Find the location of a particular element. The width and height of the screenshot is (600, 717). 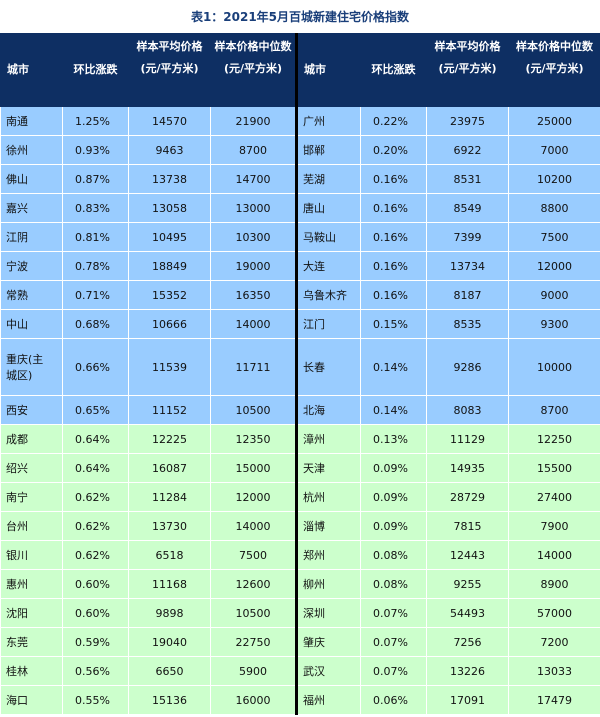

cell-change: 0.64% is located at coordinates (95, 439).